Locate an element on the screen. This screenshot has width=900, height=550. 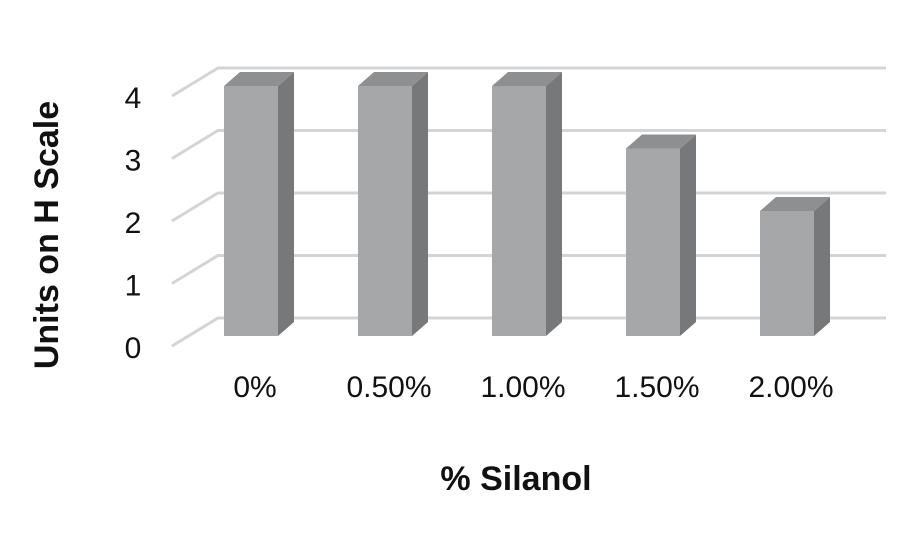
x-tick-label: 1.00% is located at coordinates (522, 387).